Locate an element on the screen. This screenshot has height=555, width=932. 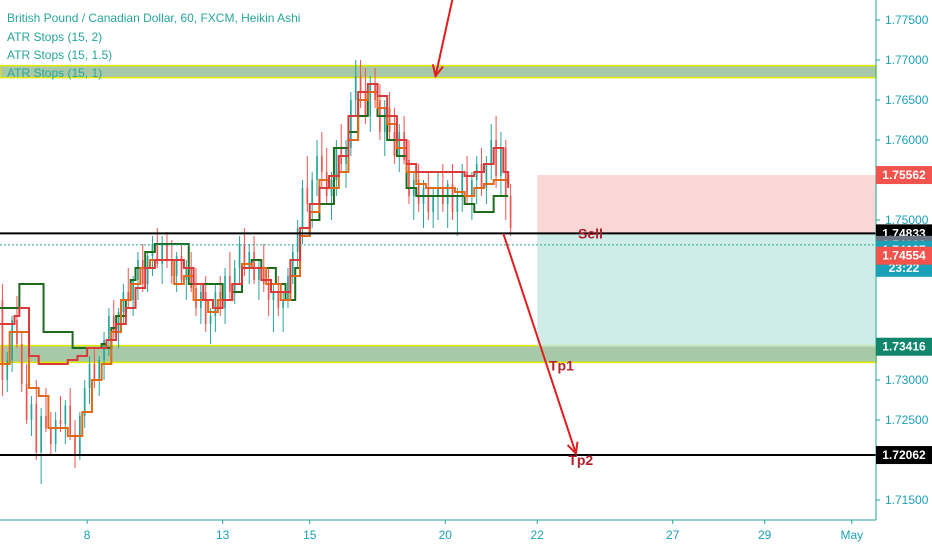
time-tick-label: 13 is located at coordinates (223, 535).